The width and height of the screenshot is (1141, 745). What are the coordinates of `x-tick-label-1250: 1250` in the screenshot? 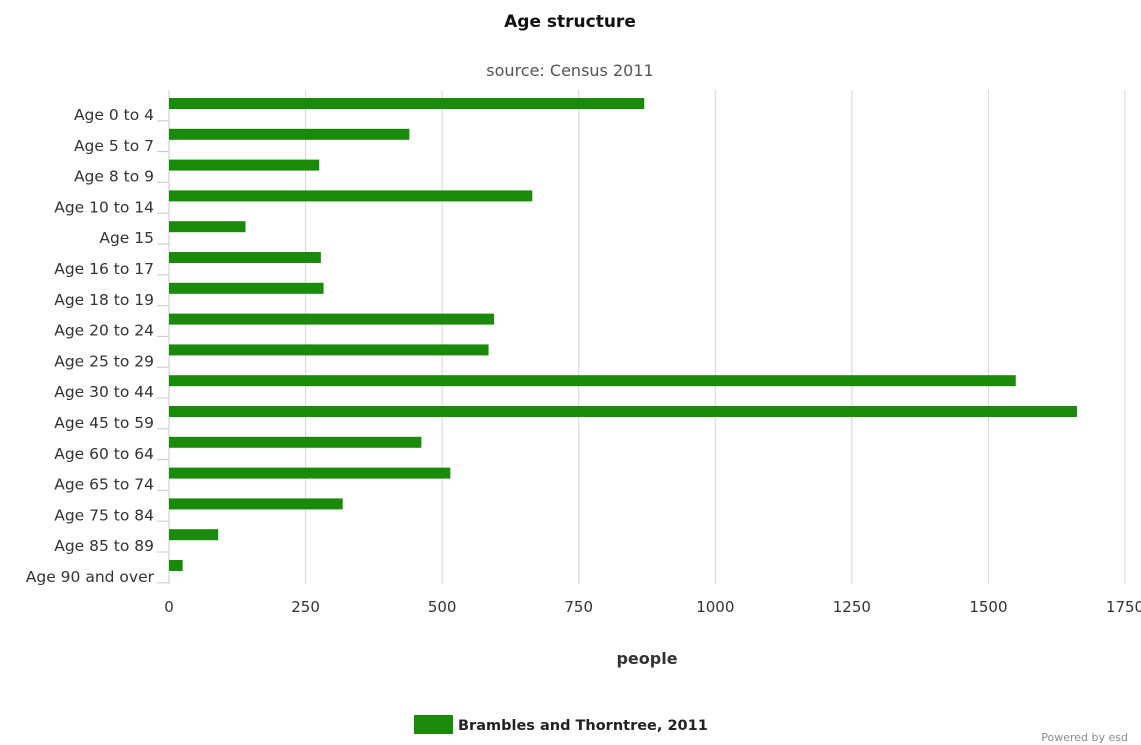 It's located at (852, 607).